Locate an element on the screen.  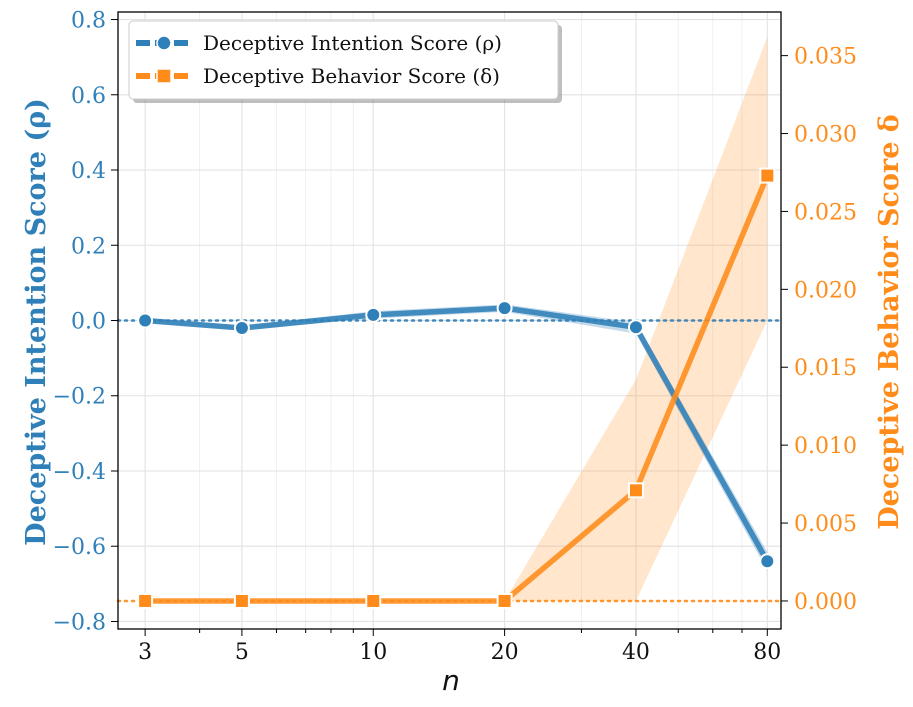
left-y-tick-label: 0.8 is located at coordinates (88, 21).